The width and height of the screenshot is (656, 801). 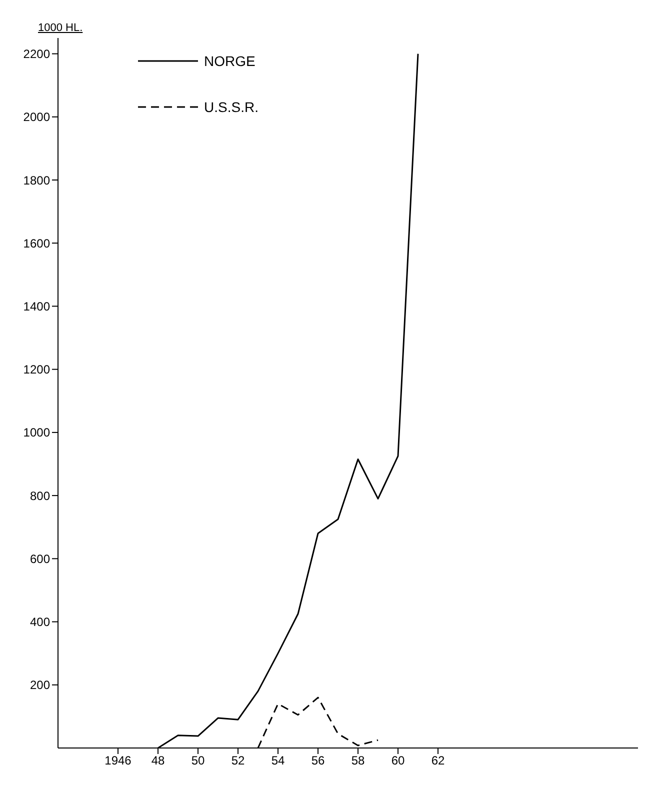 What do you see at coordinates (60, 28) in the screenshot?
I see `y-axis-title: 1000 HL.` at bounding box center [60, 28].